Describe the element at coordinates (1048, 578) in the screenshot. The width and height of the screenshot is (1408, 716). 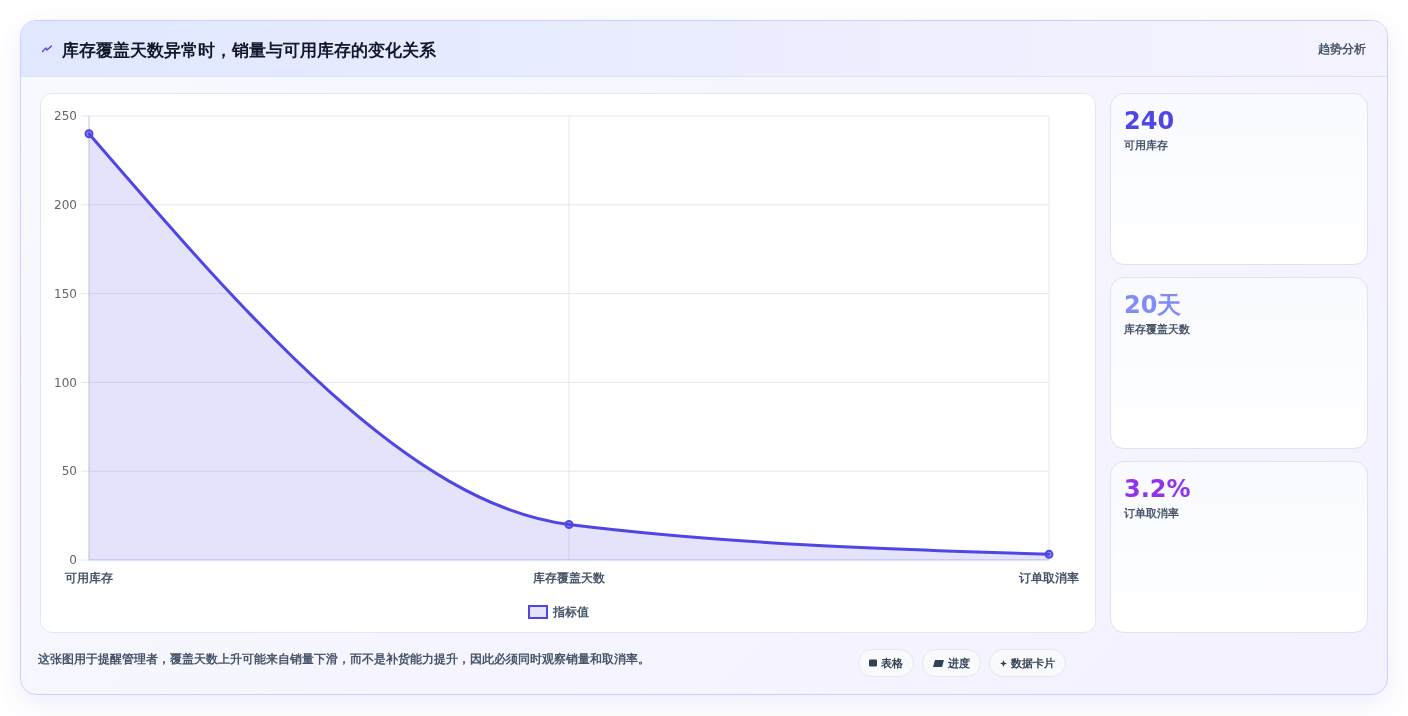
I see `x-tick-label: 订单取消率` at that location.